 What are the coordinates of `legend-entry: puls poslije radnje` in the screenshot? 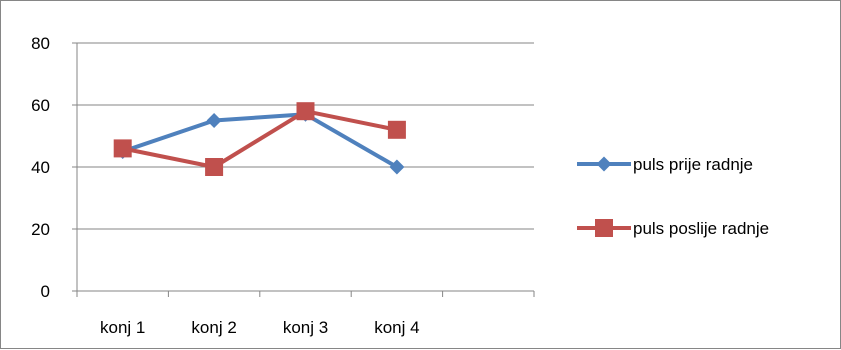 It's located at (673, 228).